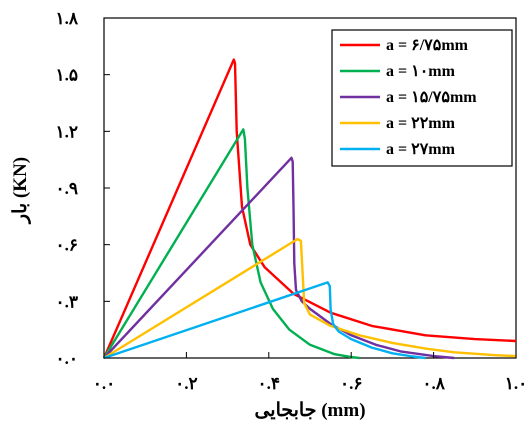 Image resolution: width=531 pixels, height=425 pixels. Describe the element at coordinates (421, 71) in the screenshot. I see `legend-label-2: a = ۱۰mm` at that location.